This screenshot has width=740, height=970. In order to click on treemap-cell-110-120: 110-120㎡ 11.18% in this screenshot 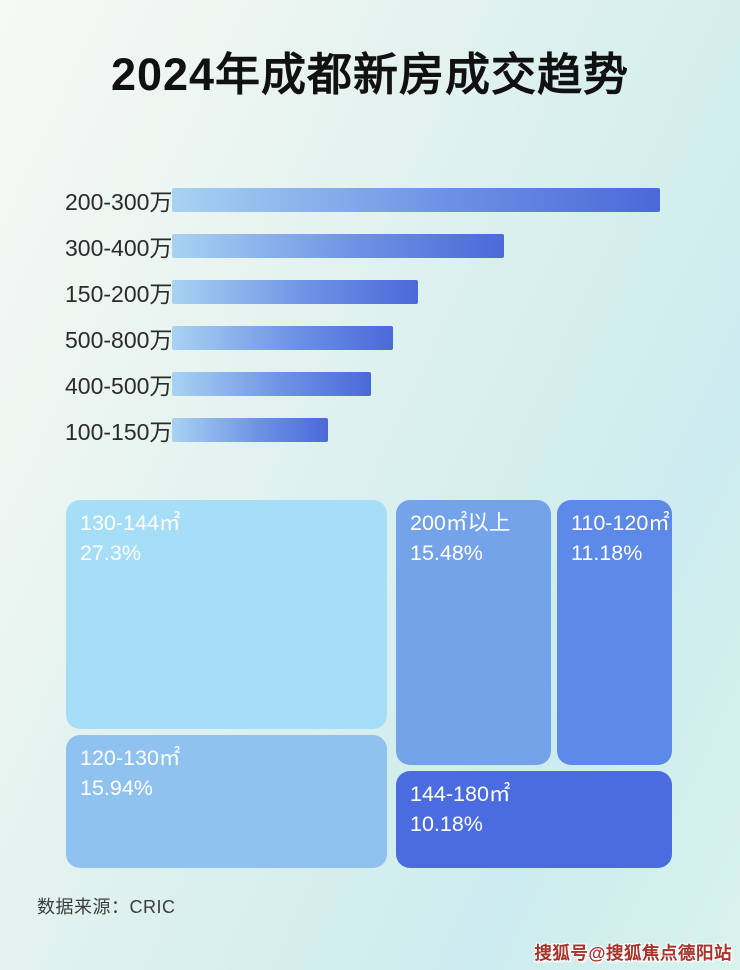, I will do `click(614, 632)`.